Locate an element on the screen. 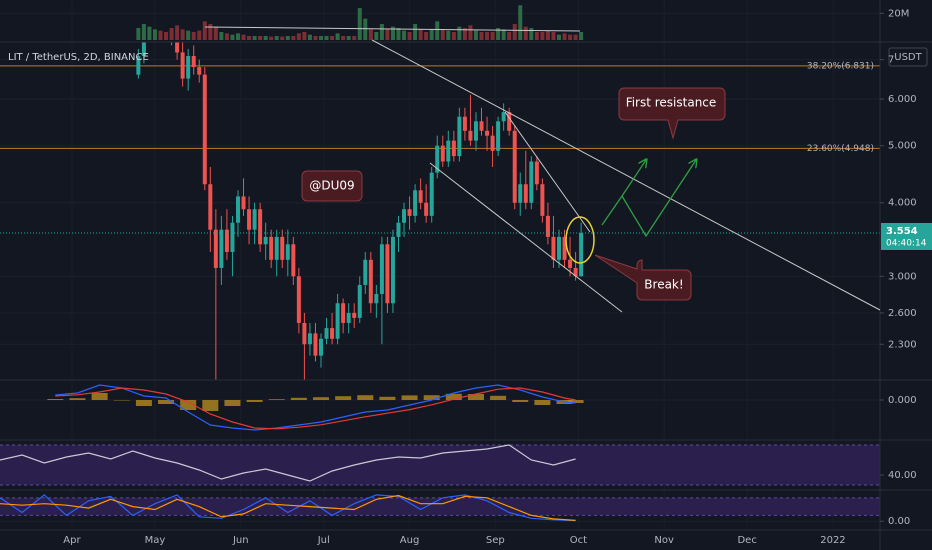 Image resolution: width=932 pixels, height=550 pixels. annotation: First resistance is located at coordinates (671, 103).